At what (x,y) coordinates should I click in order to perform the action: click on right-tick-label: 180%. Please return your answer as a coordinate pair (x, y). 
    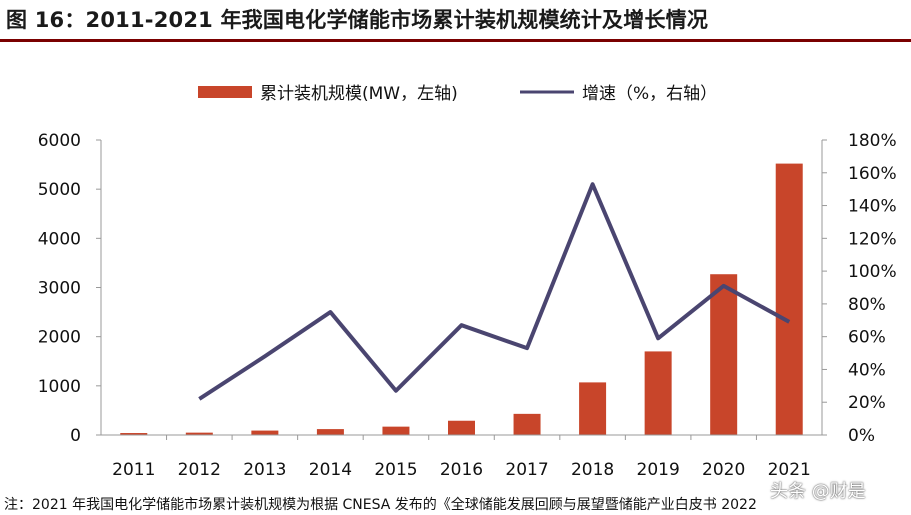
    Looking at the image, I should click on (872, 141).